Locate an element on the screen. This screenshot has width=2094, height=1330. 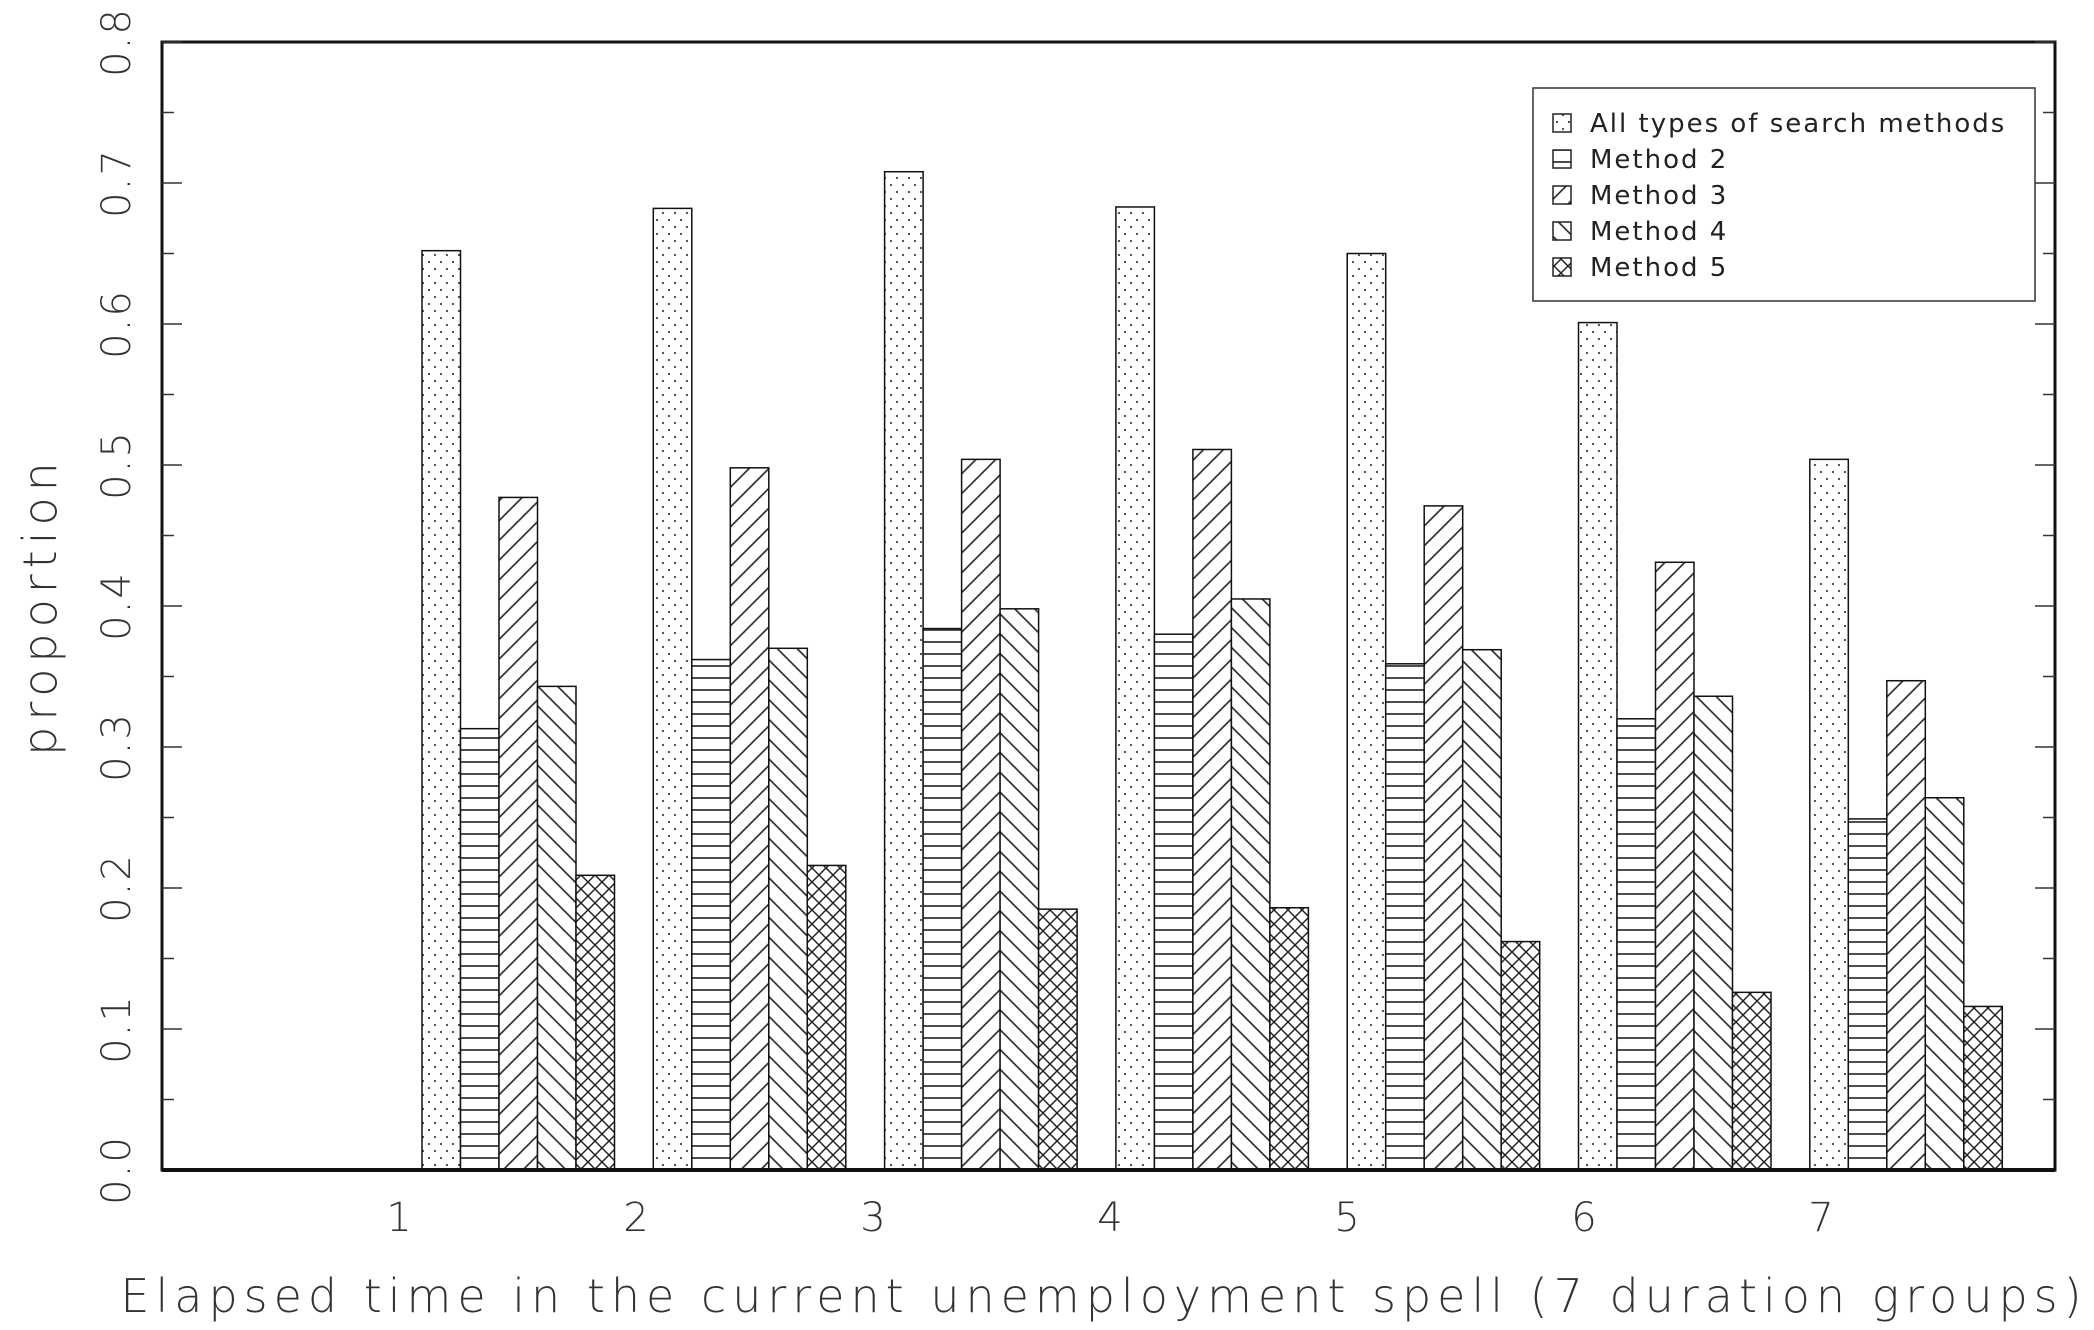
x-tick-label: 1 is located at coordinates (399, 1218).